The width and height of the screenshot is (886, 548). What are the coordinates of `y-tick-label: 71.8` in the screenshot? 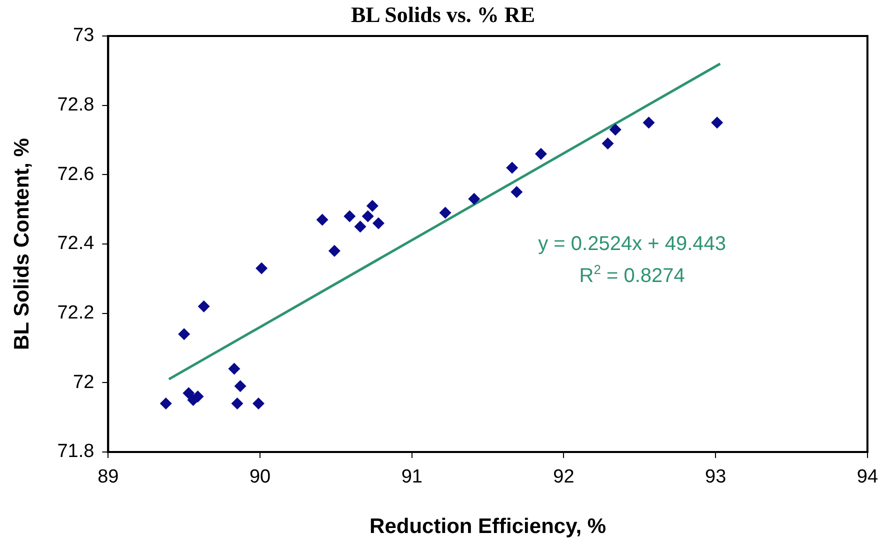 It's located at (75, 451).